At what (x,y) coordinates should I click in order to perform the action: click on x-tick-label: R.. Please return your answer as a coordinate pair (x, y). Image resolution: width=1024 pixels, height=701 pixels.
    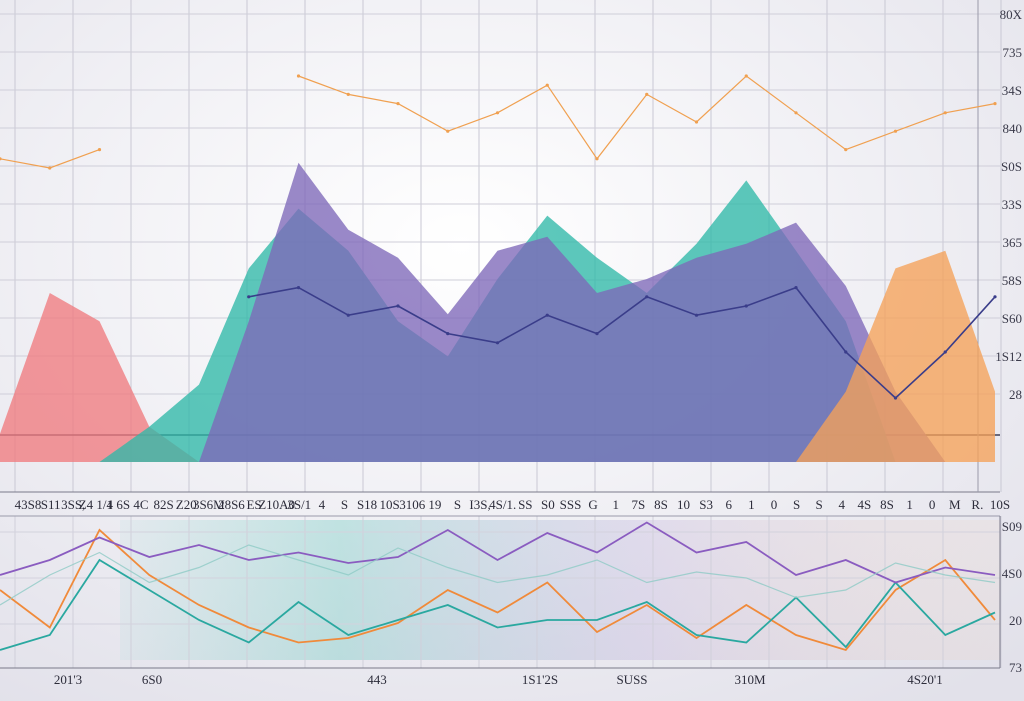
    Looking at the image, I should click on (977, 504).